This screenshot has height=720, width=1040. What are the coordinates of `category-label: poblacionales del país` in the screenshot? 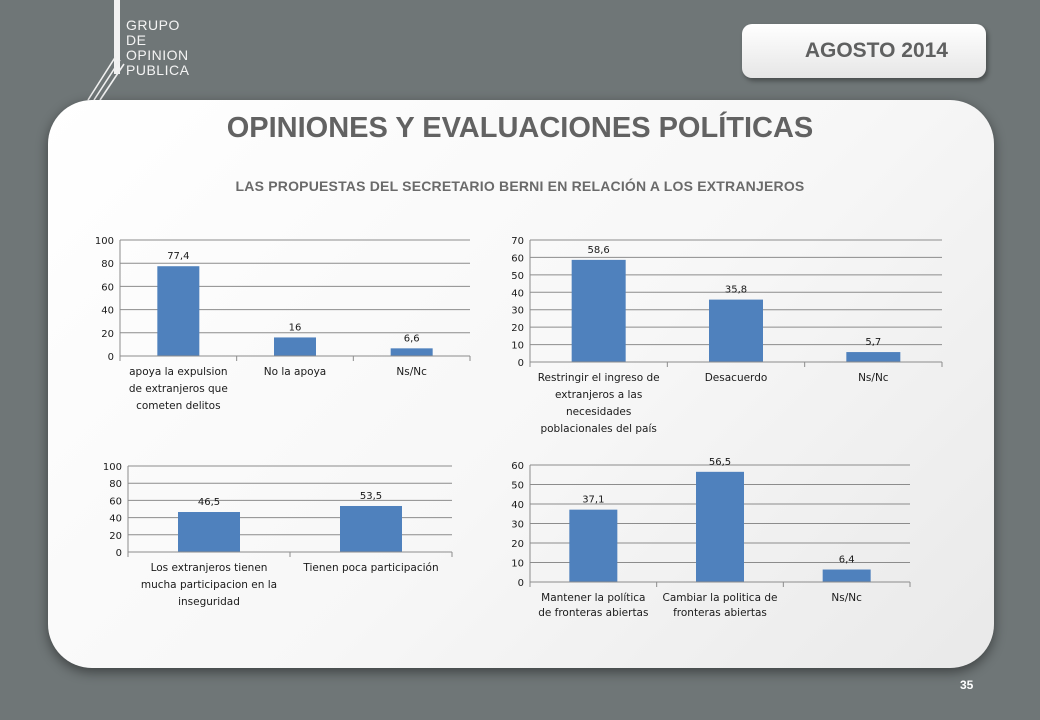 It's located at (598, 429).